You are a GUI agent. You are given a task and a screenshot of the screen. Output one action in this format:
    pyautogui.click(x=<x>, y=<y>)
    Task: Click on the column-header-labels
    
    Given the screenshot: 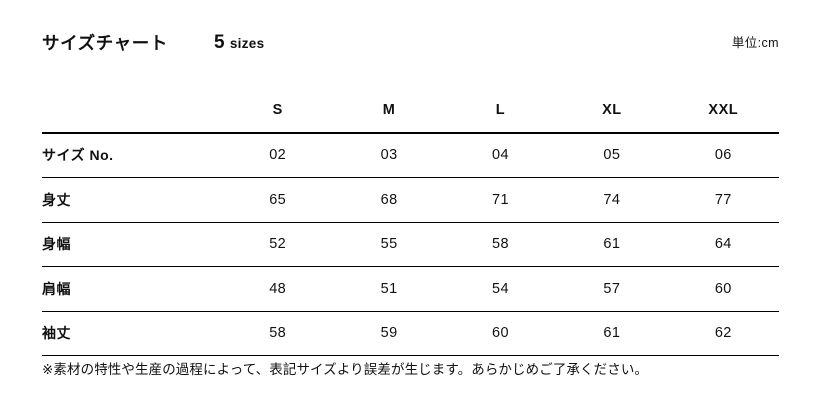 What is the action you would take?
    pyautogui.click(x=132, y=110)
    